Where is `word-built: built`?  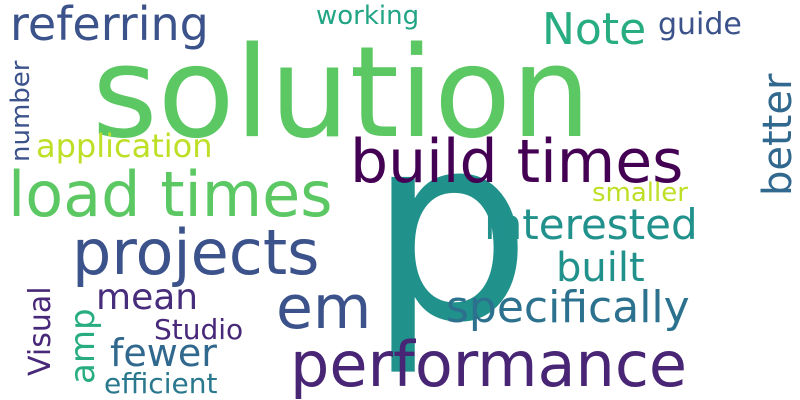
word-built: built is located at coordinates (600, 268).